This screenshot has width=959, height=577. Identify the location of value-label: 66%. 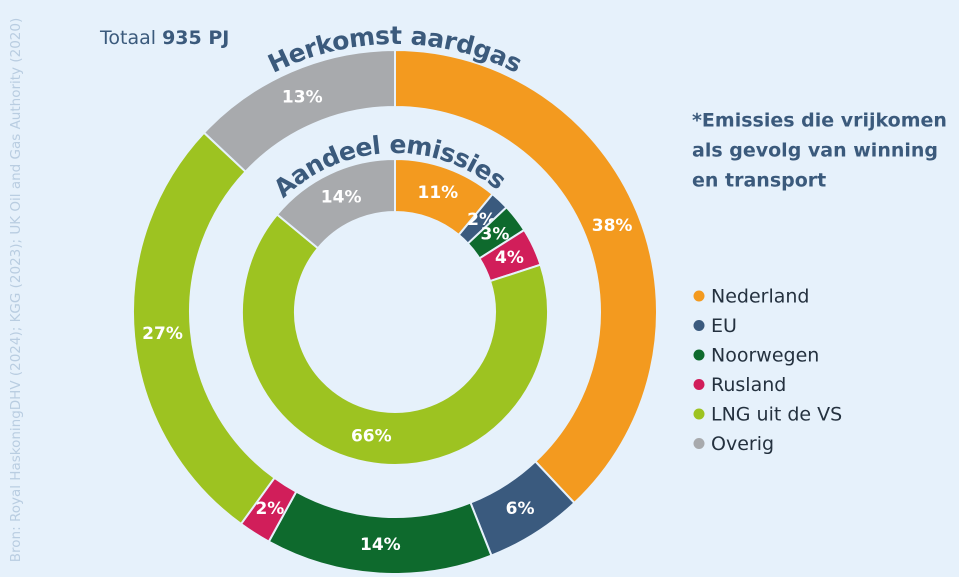
(371, 436).